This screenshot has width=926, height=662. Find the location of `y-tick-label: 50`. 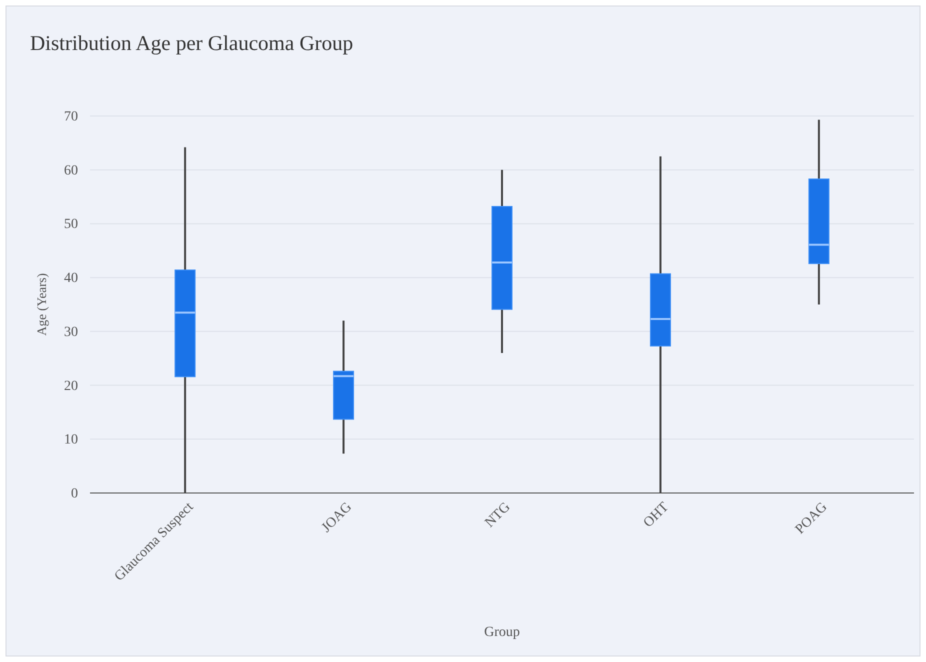

y-tick-label: 50 is located at coordinates (71, 224).